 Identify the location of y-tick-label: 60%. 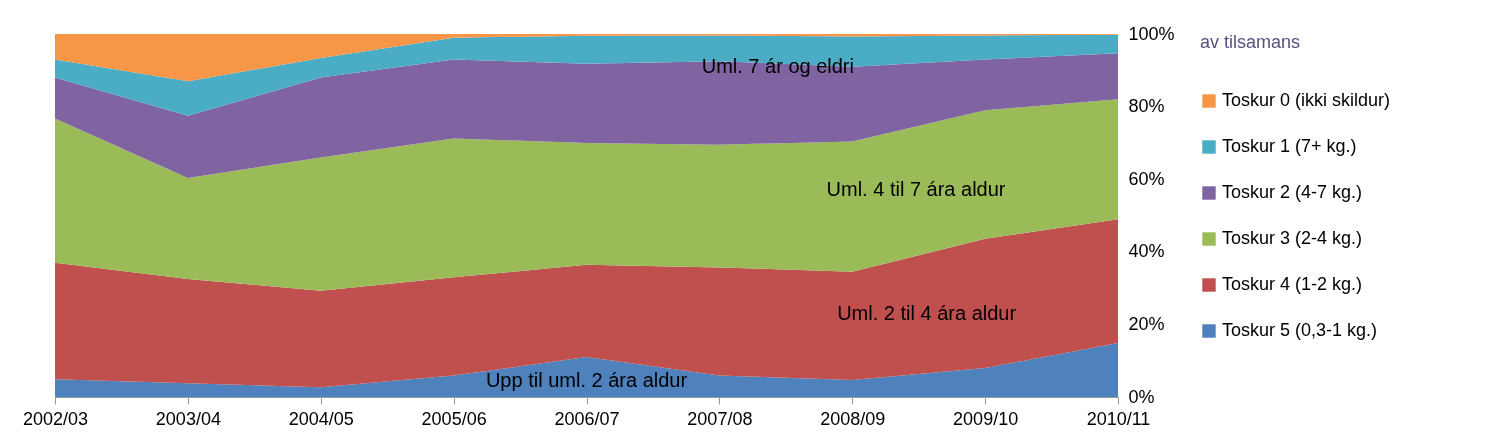
(1146, 178).